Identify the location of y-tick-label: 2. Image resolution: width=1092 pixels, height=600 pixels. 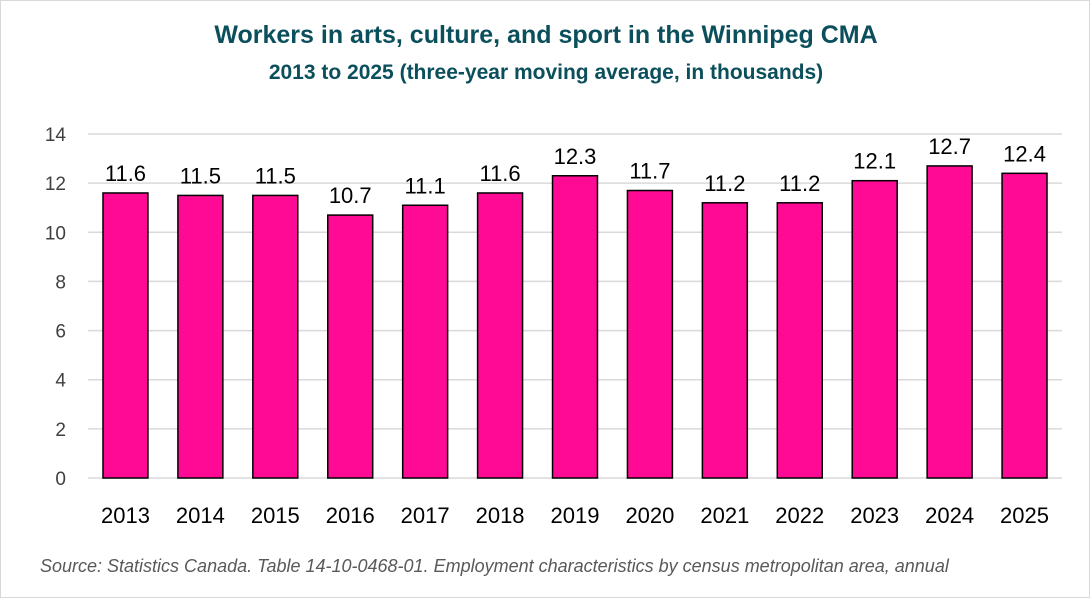
(60, 430).